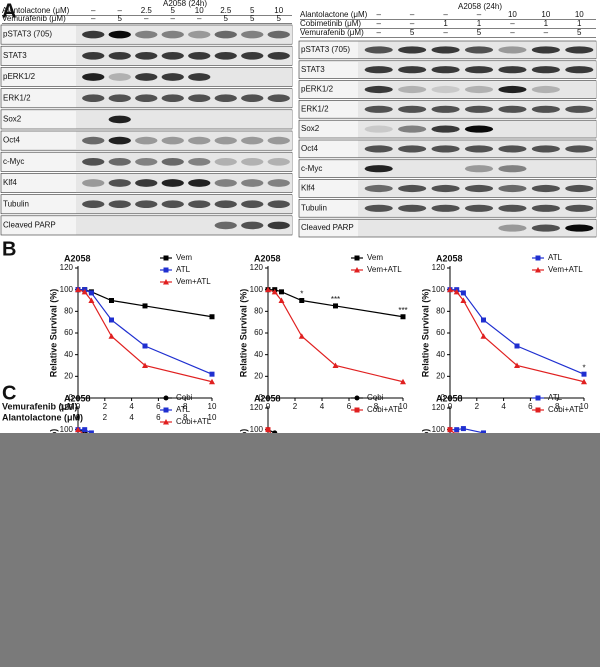 The height and width of the screenshot is (667, 600). What do you see at coordinates (334, 14) in the screenshot?
I see `treatment-label: Alantolactone (μM)` at bounding box center [334, 14].